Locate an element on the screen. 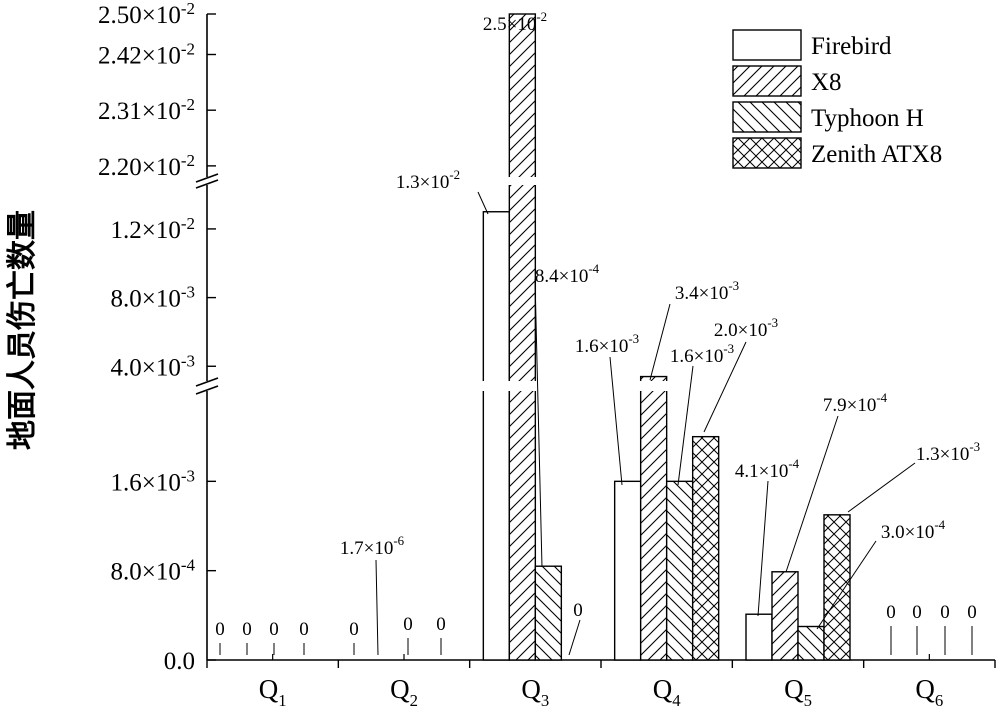  y-tick-label: 2.20×10⁻² is located at coordinates (146, 166).